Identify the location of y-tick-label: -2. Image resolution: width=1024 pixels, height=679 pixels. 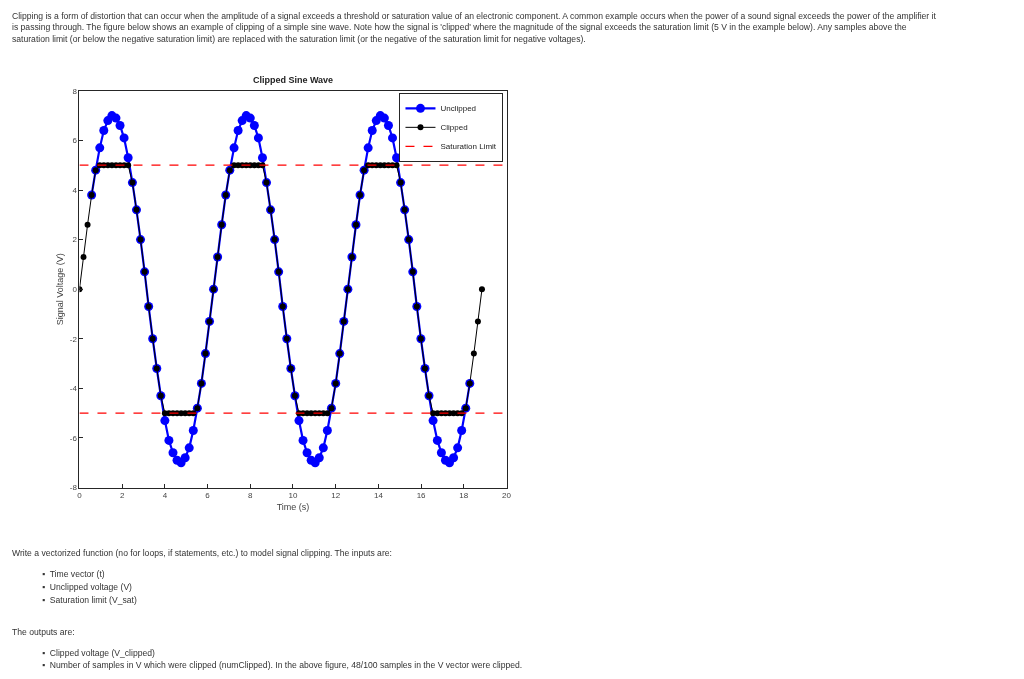
(73, 339).